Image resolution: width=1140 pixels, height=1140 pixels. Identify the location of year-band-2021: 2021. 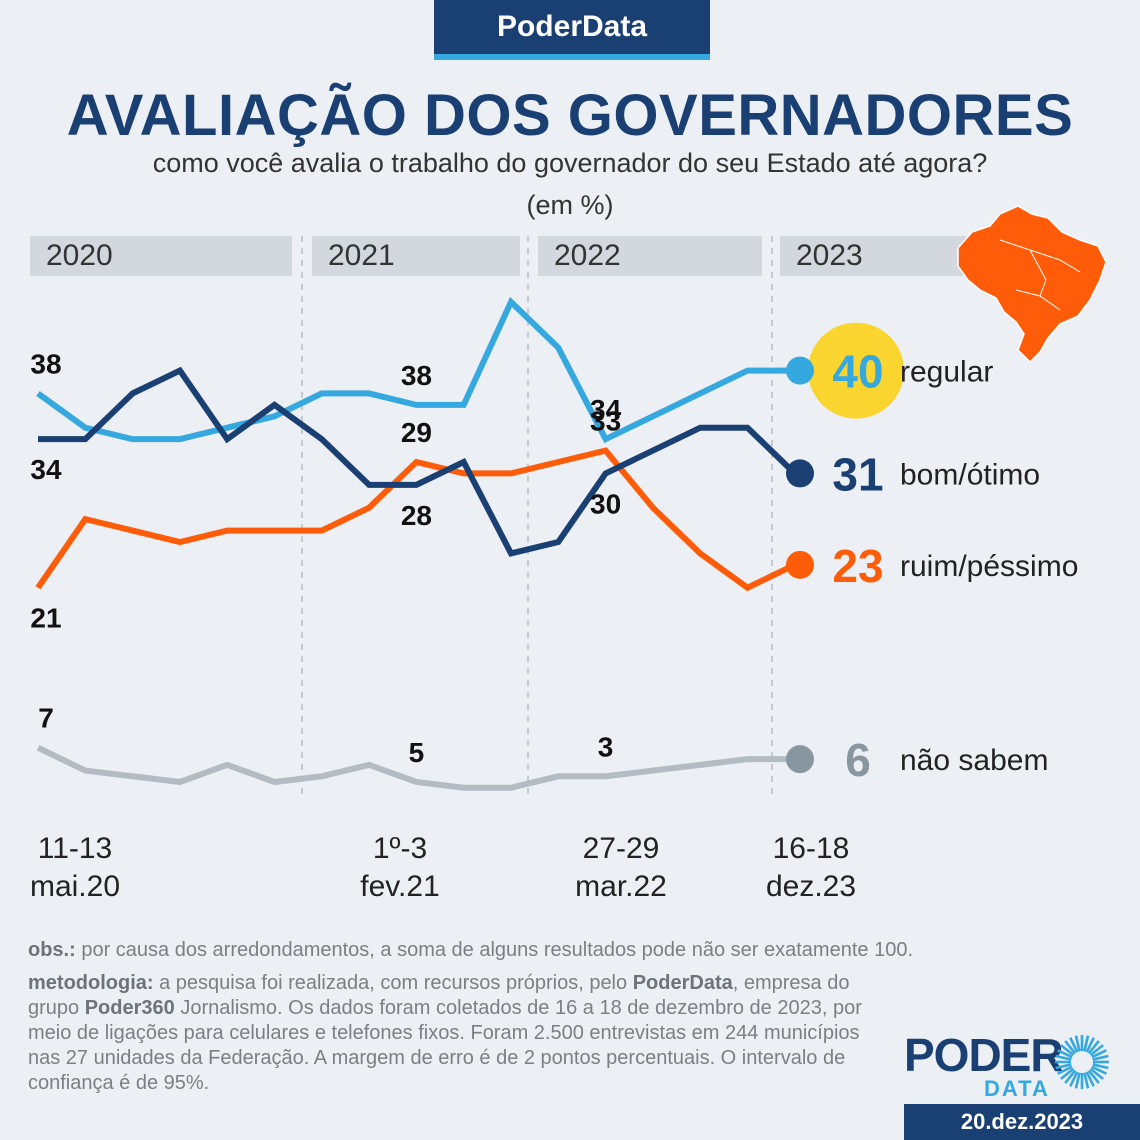
(416, 256).